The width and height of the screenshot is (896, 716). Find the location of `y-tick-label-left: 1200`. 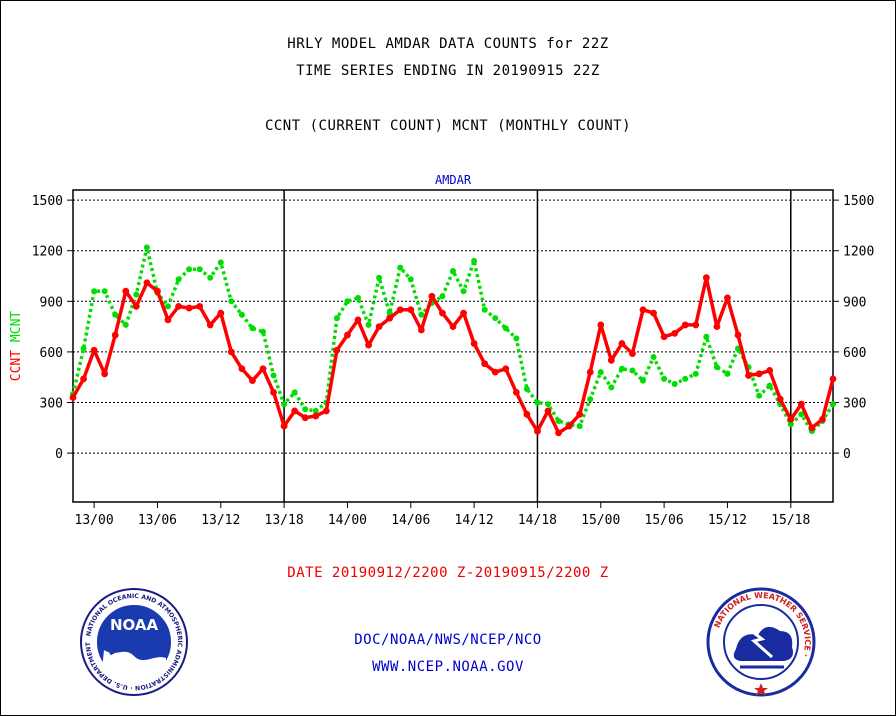

y-tick-label-left: 1200 is located at coordinates (47, 252).